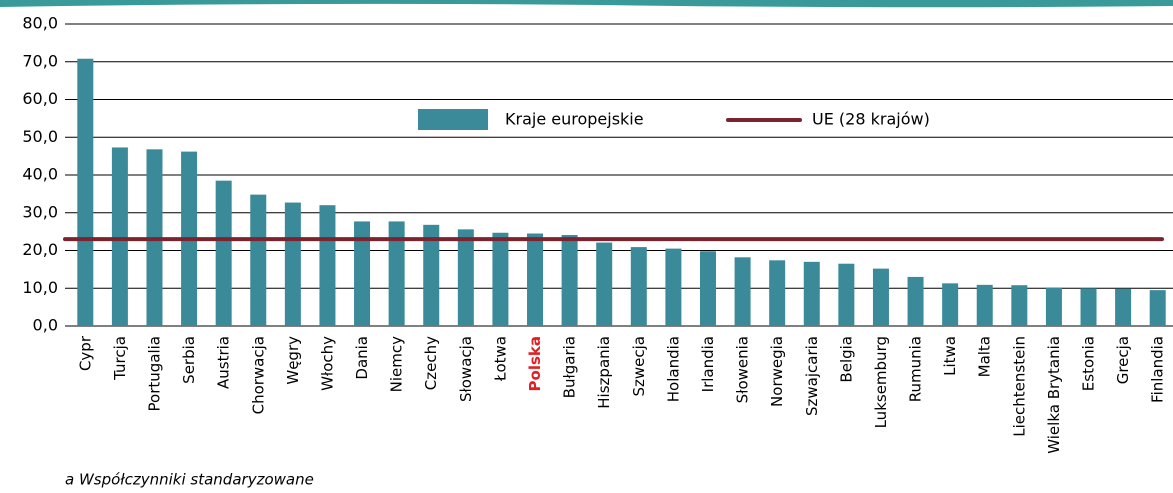 The width and height of the screenshot is (1173, 493). I want to click on legend-label: Kraje europejskie, so click(574, 119).